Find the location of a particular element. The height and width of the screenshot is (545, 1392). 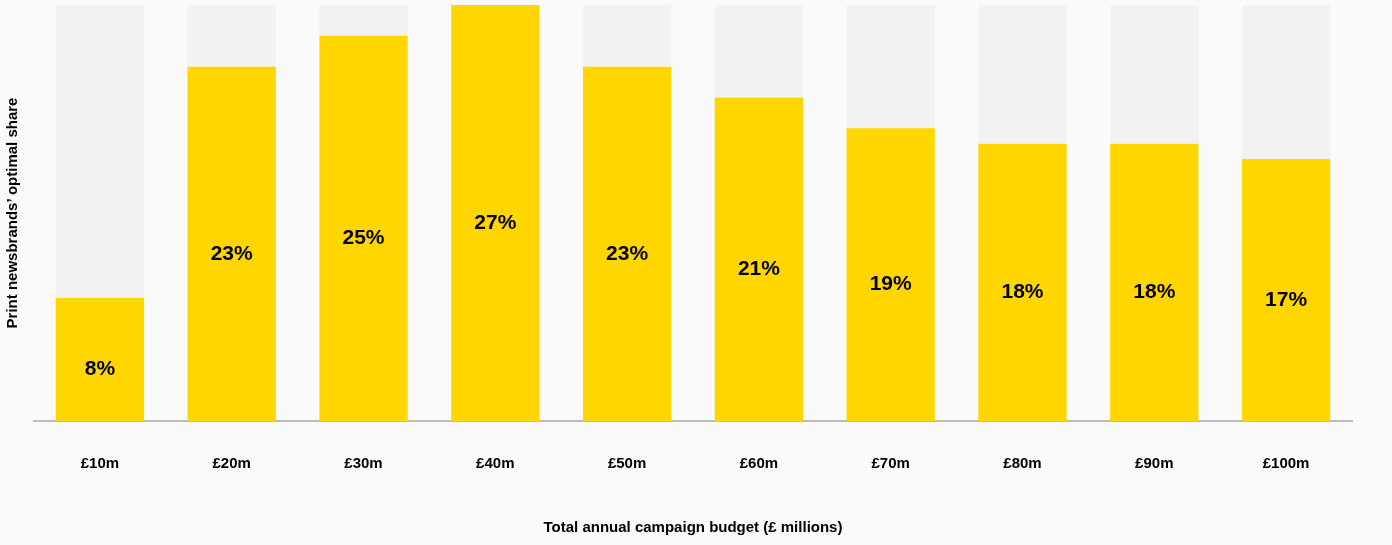

x-axis-title: Total annual campaign budget (£ millions) is located at coordinates (693, 527).